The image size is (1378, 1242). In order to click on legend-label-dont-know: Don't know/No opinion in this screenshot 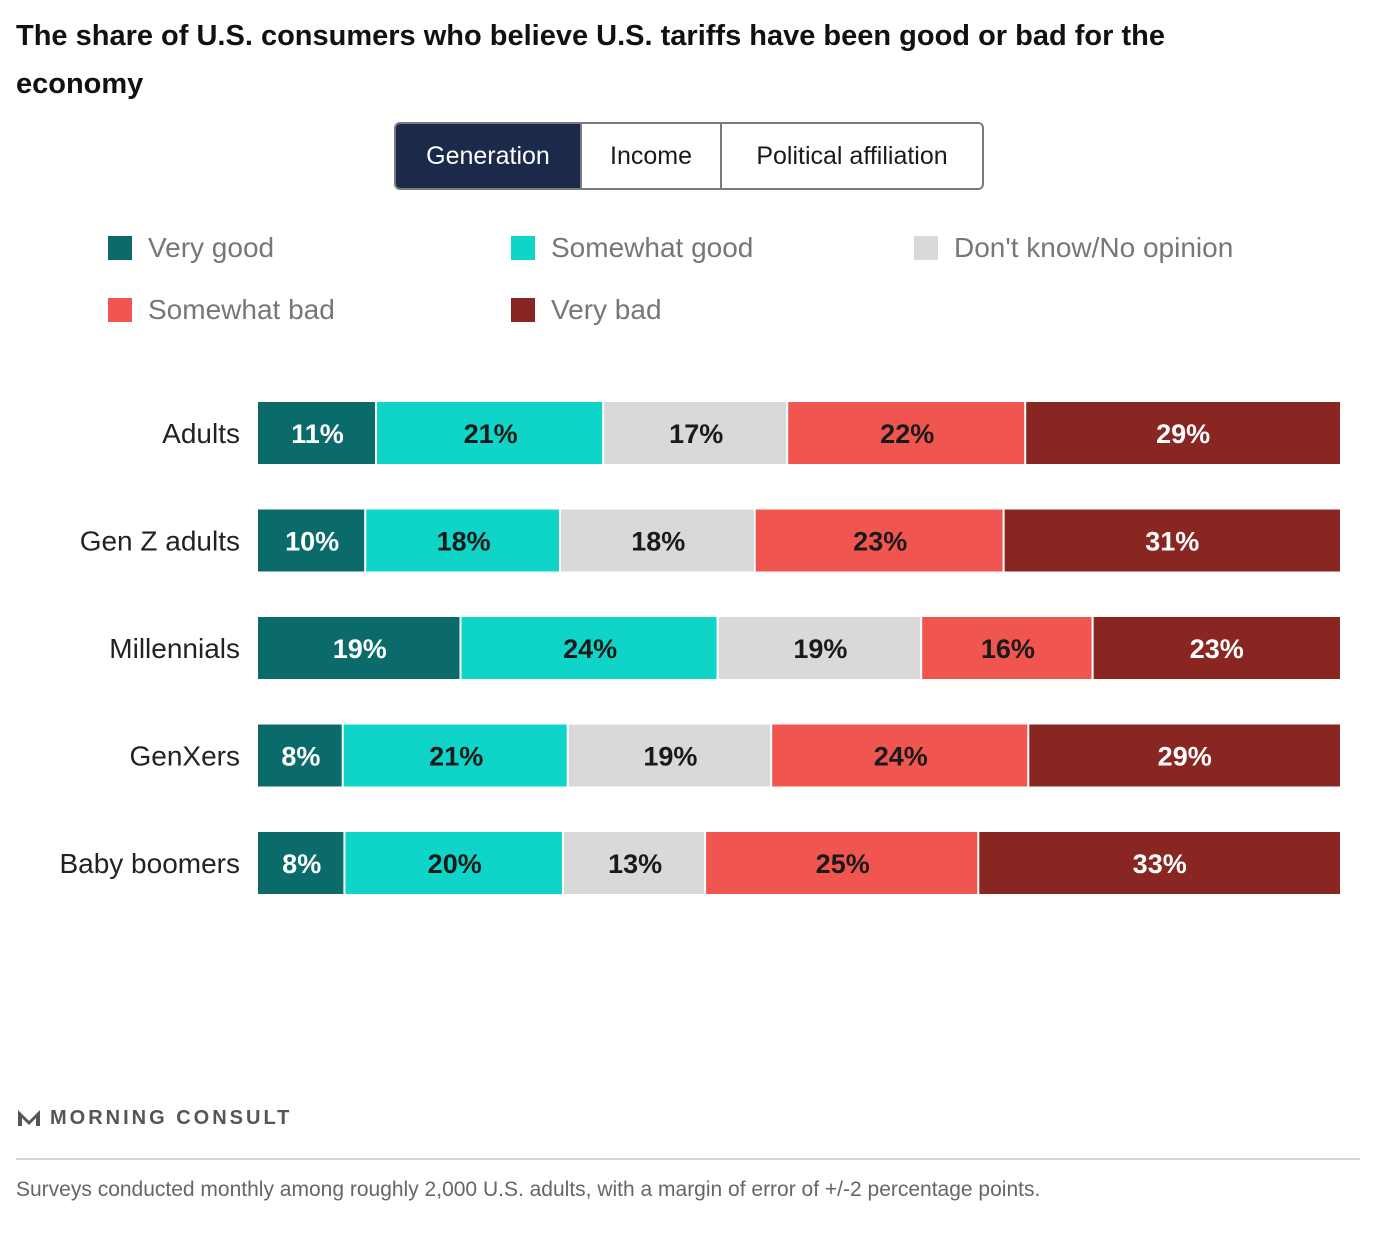, I will do `click(1094, 247)`.